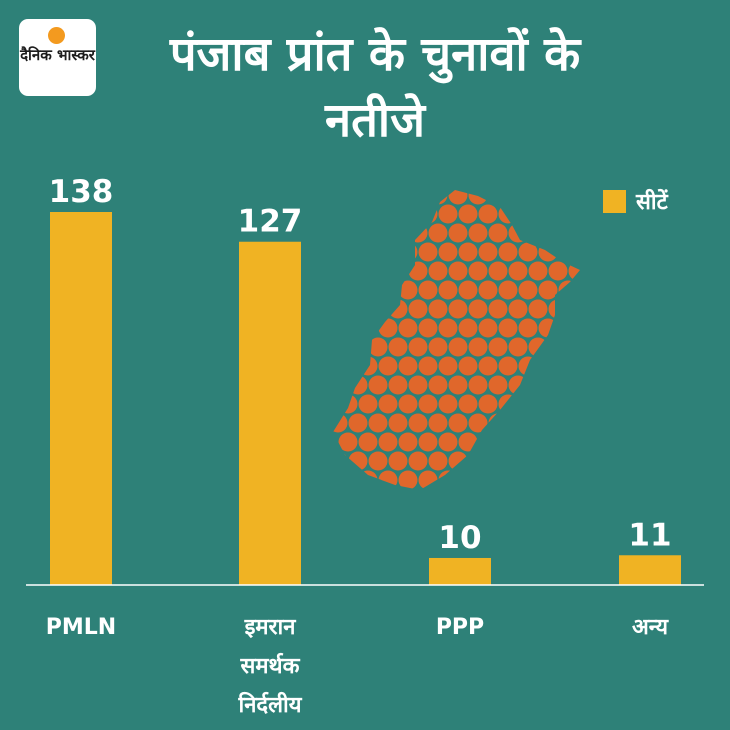  What do you see at coordinates (81, 627) in the screenshot?
I see `category-label-0-0: PMLN` at bounding box center [81, 627].